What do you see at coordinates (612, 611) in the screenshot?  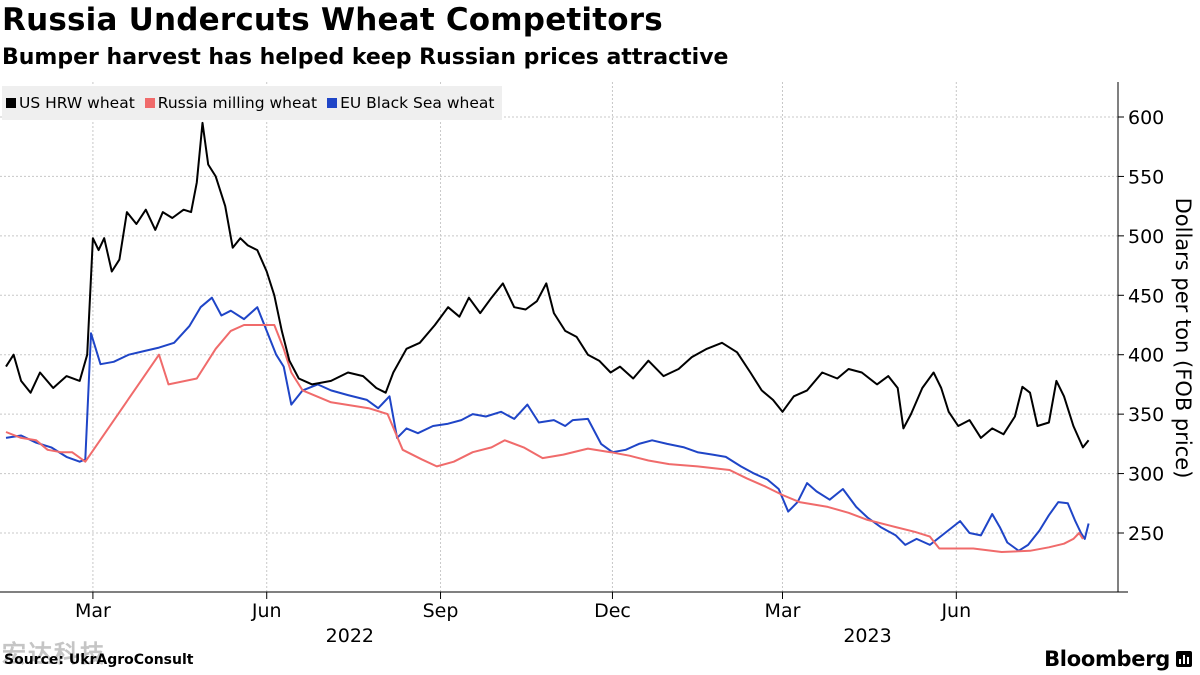 I see `x-tick-label: Dec` at bounding box center [612, 611].